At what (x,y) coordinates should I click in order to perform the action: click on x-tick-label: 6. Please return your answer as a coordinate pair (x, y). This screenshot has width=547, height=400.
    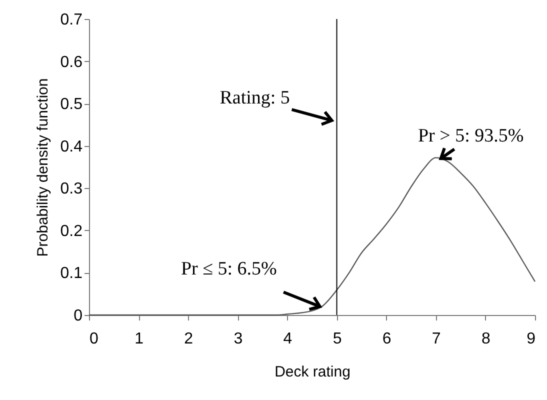
    Looking at the image, I should click on (387, 339).